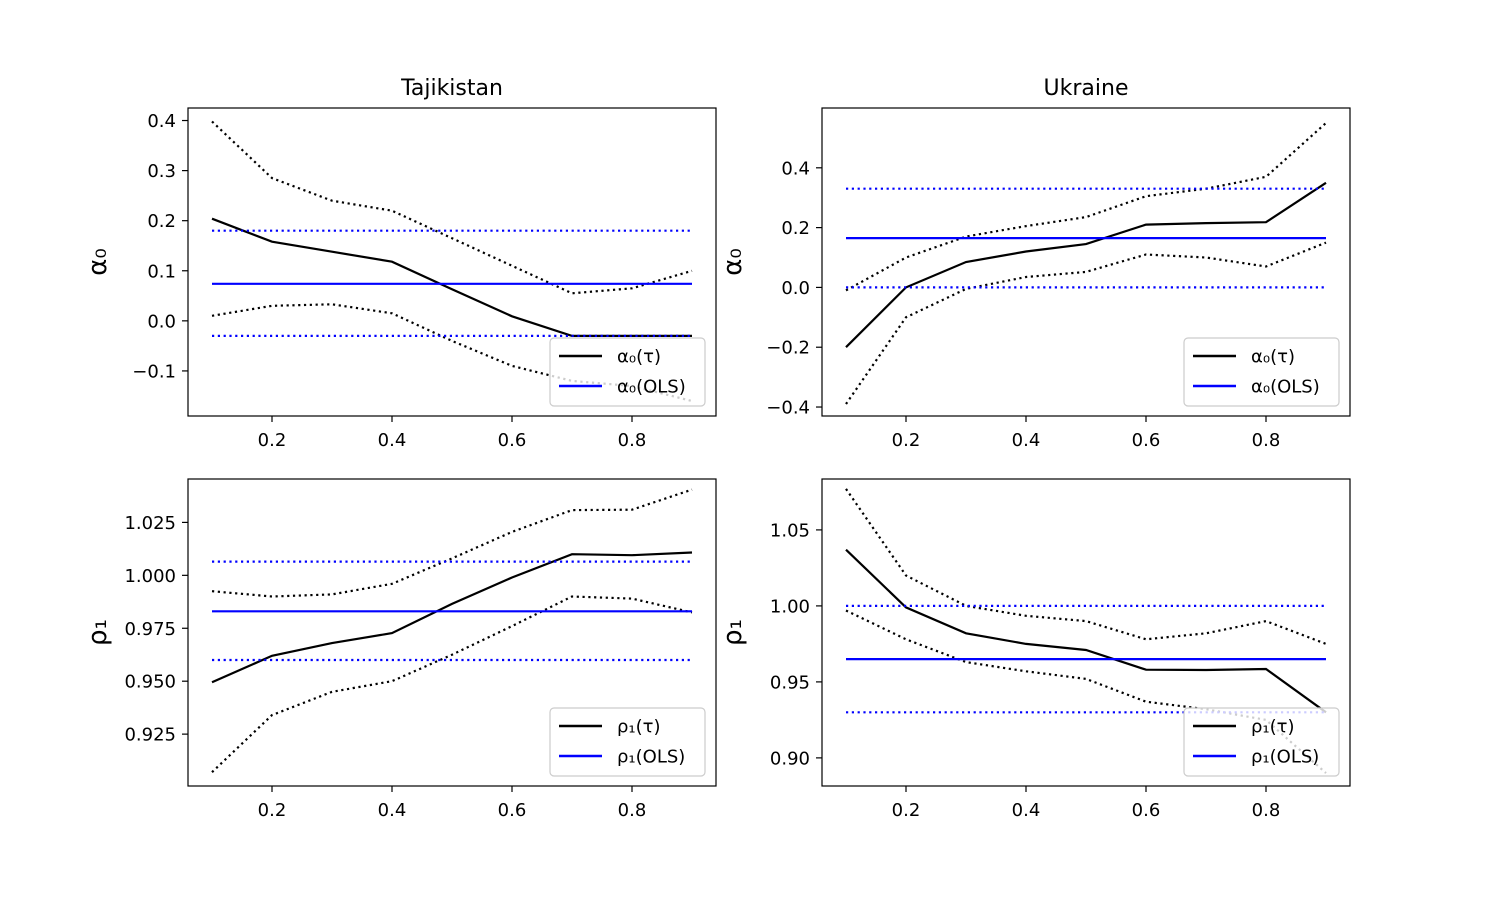 This screenshot has width=1500, height=900. Describe the element at coordinates (154, 371) in the screenshot. I see `y-tick-label: −0.1` at that location.